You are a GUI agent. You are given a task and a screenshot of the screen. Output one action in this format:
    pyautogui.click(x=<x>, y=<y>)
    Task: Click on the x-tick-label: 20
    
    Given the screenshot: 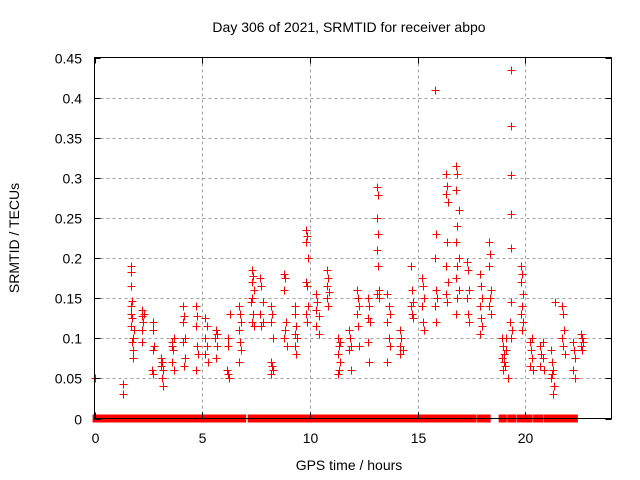 What is the action you would take?
    pyautogui.click(x=526, y=438)
    